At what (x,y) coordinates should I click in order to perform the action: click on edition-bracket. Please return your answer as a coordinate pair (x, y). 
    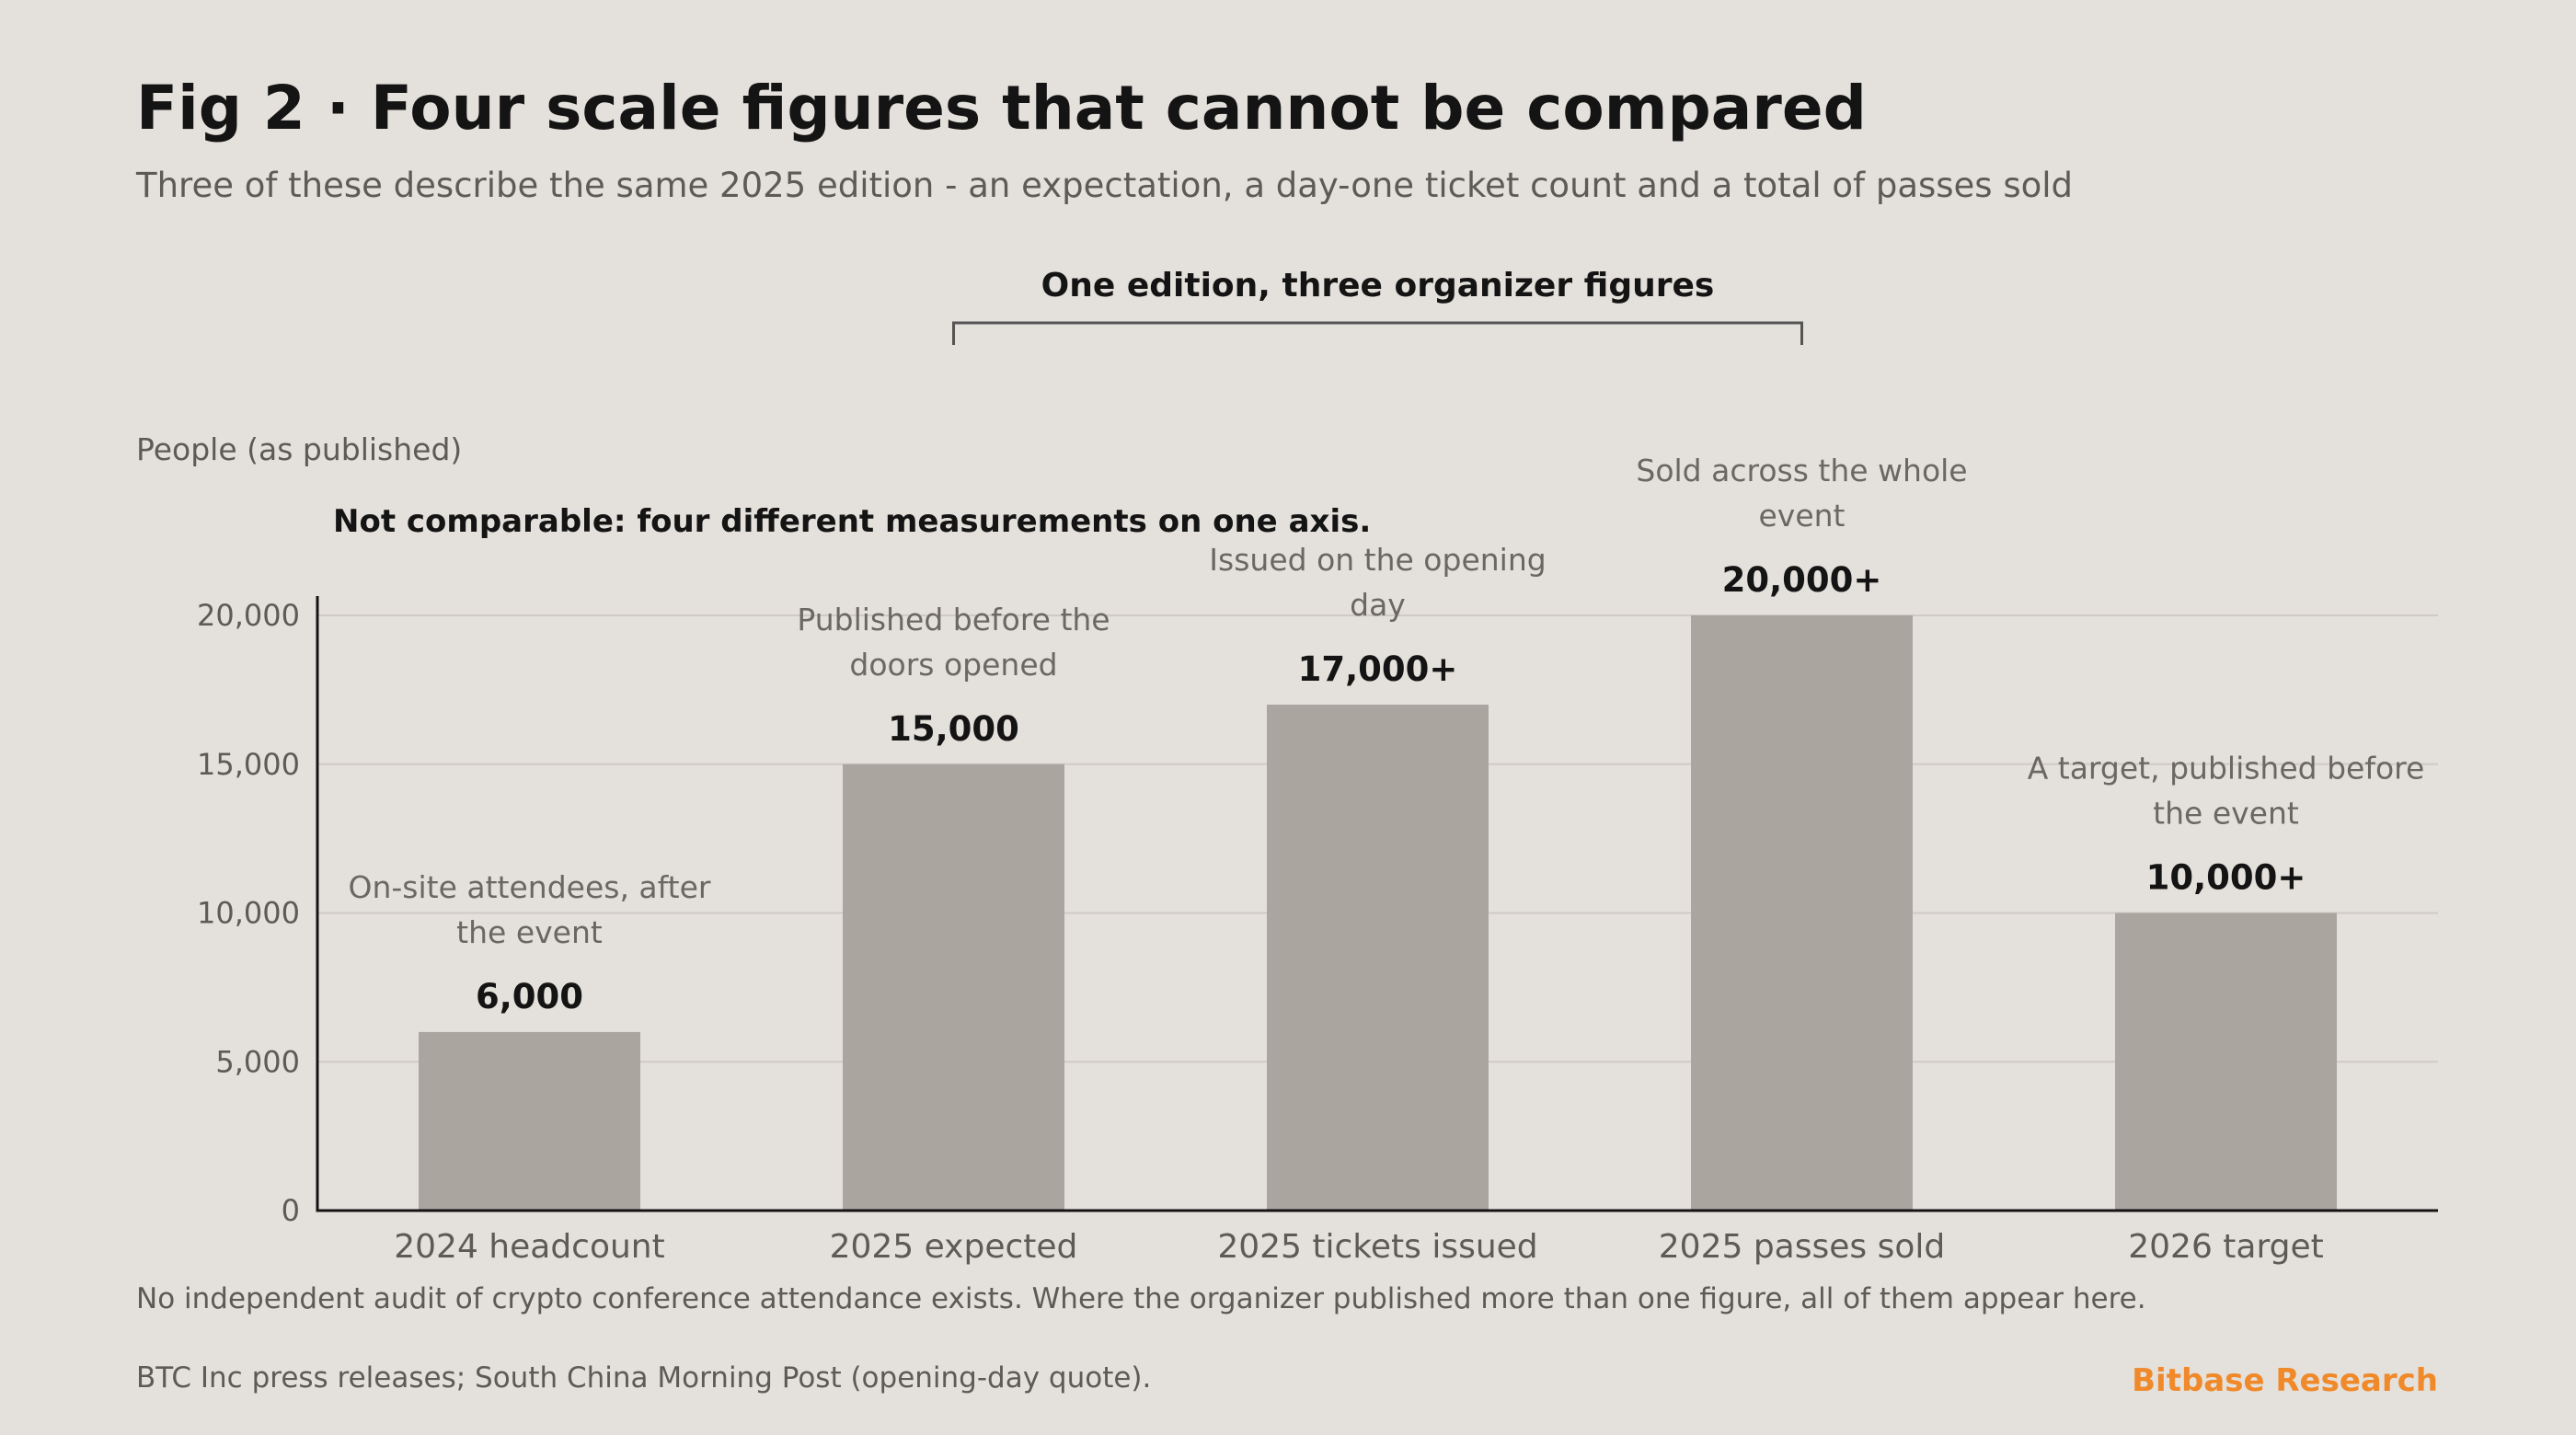
    Looking at the image, I should click on (1377, 333).